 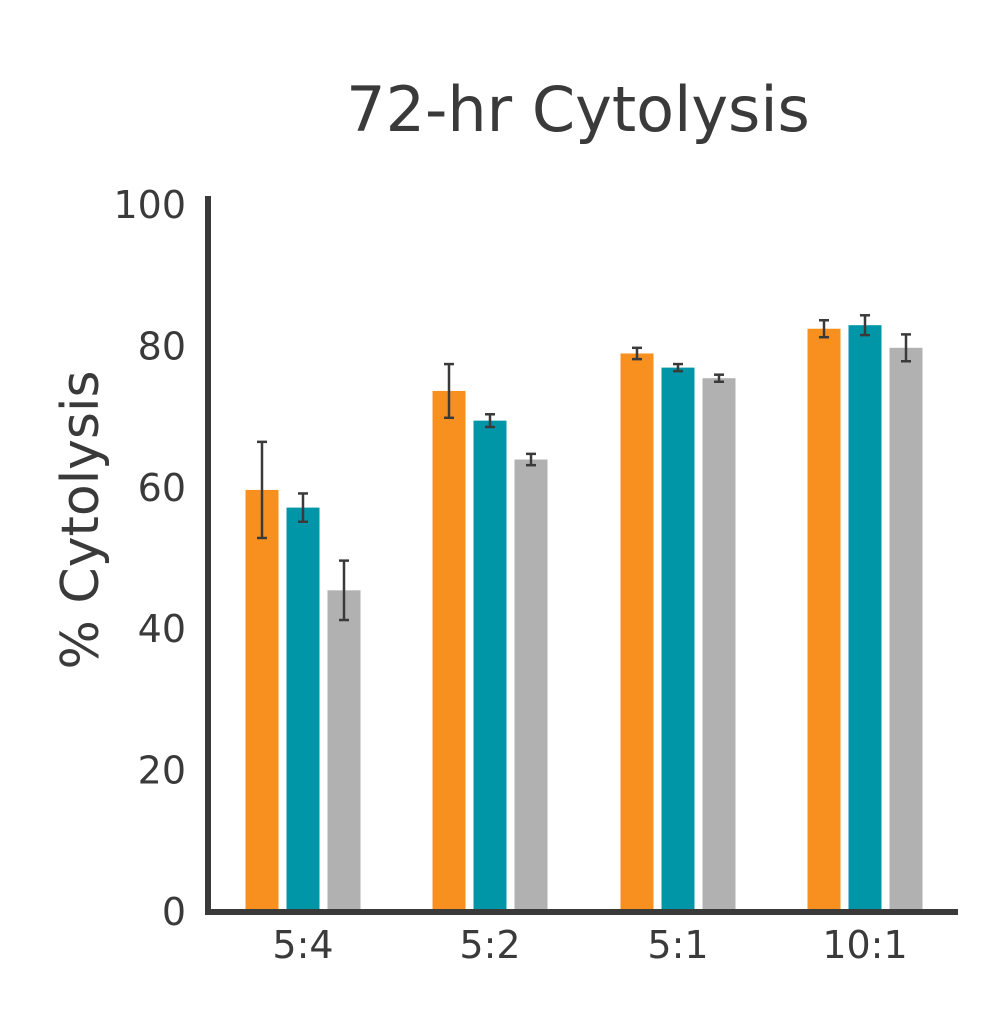 What do you see at coordinates (149, 205) in the screenshot?
I see `y-tick-label: 100` at bounding box center [149, 205].